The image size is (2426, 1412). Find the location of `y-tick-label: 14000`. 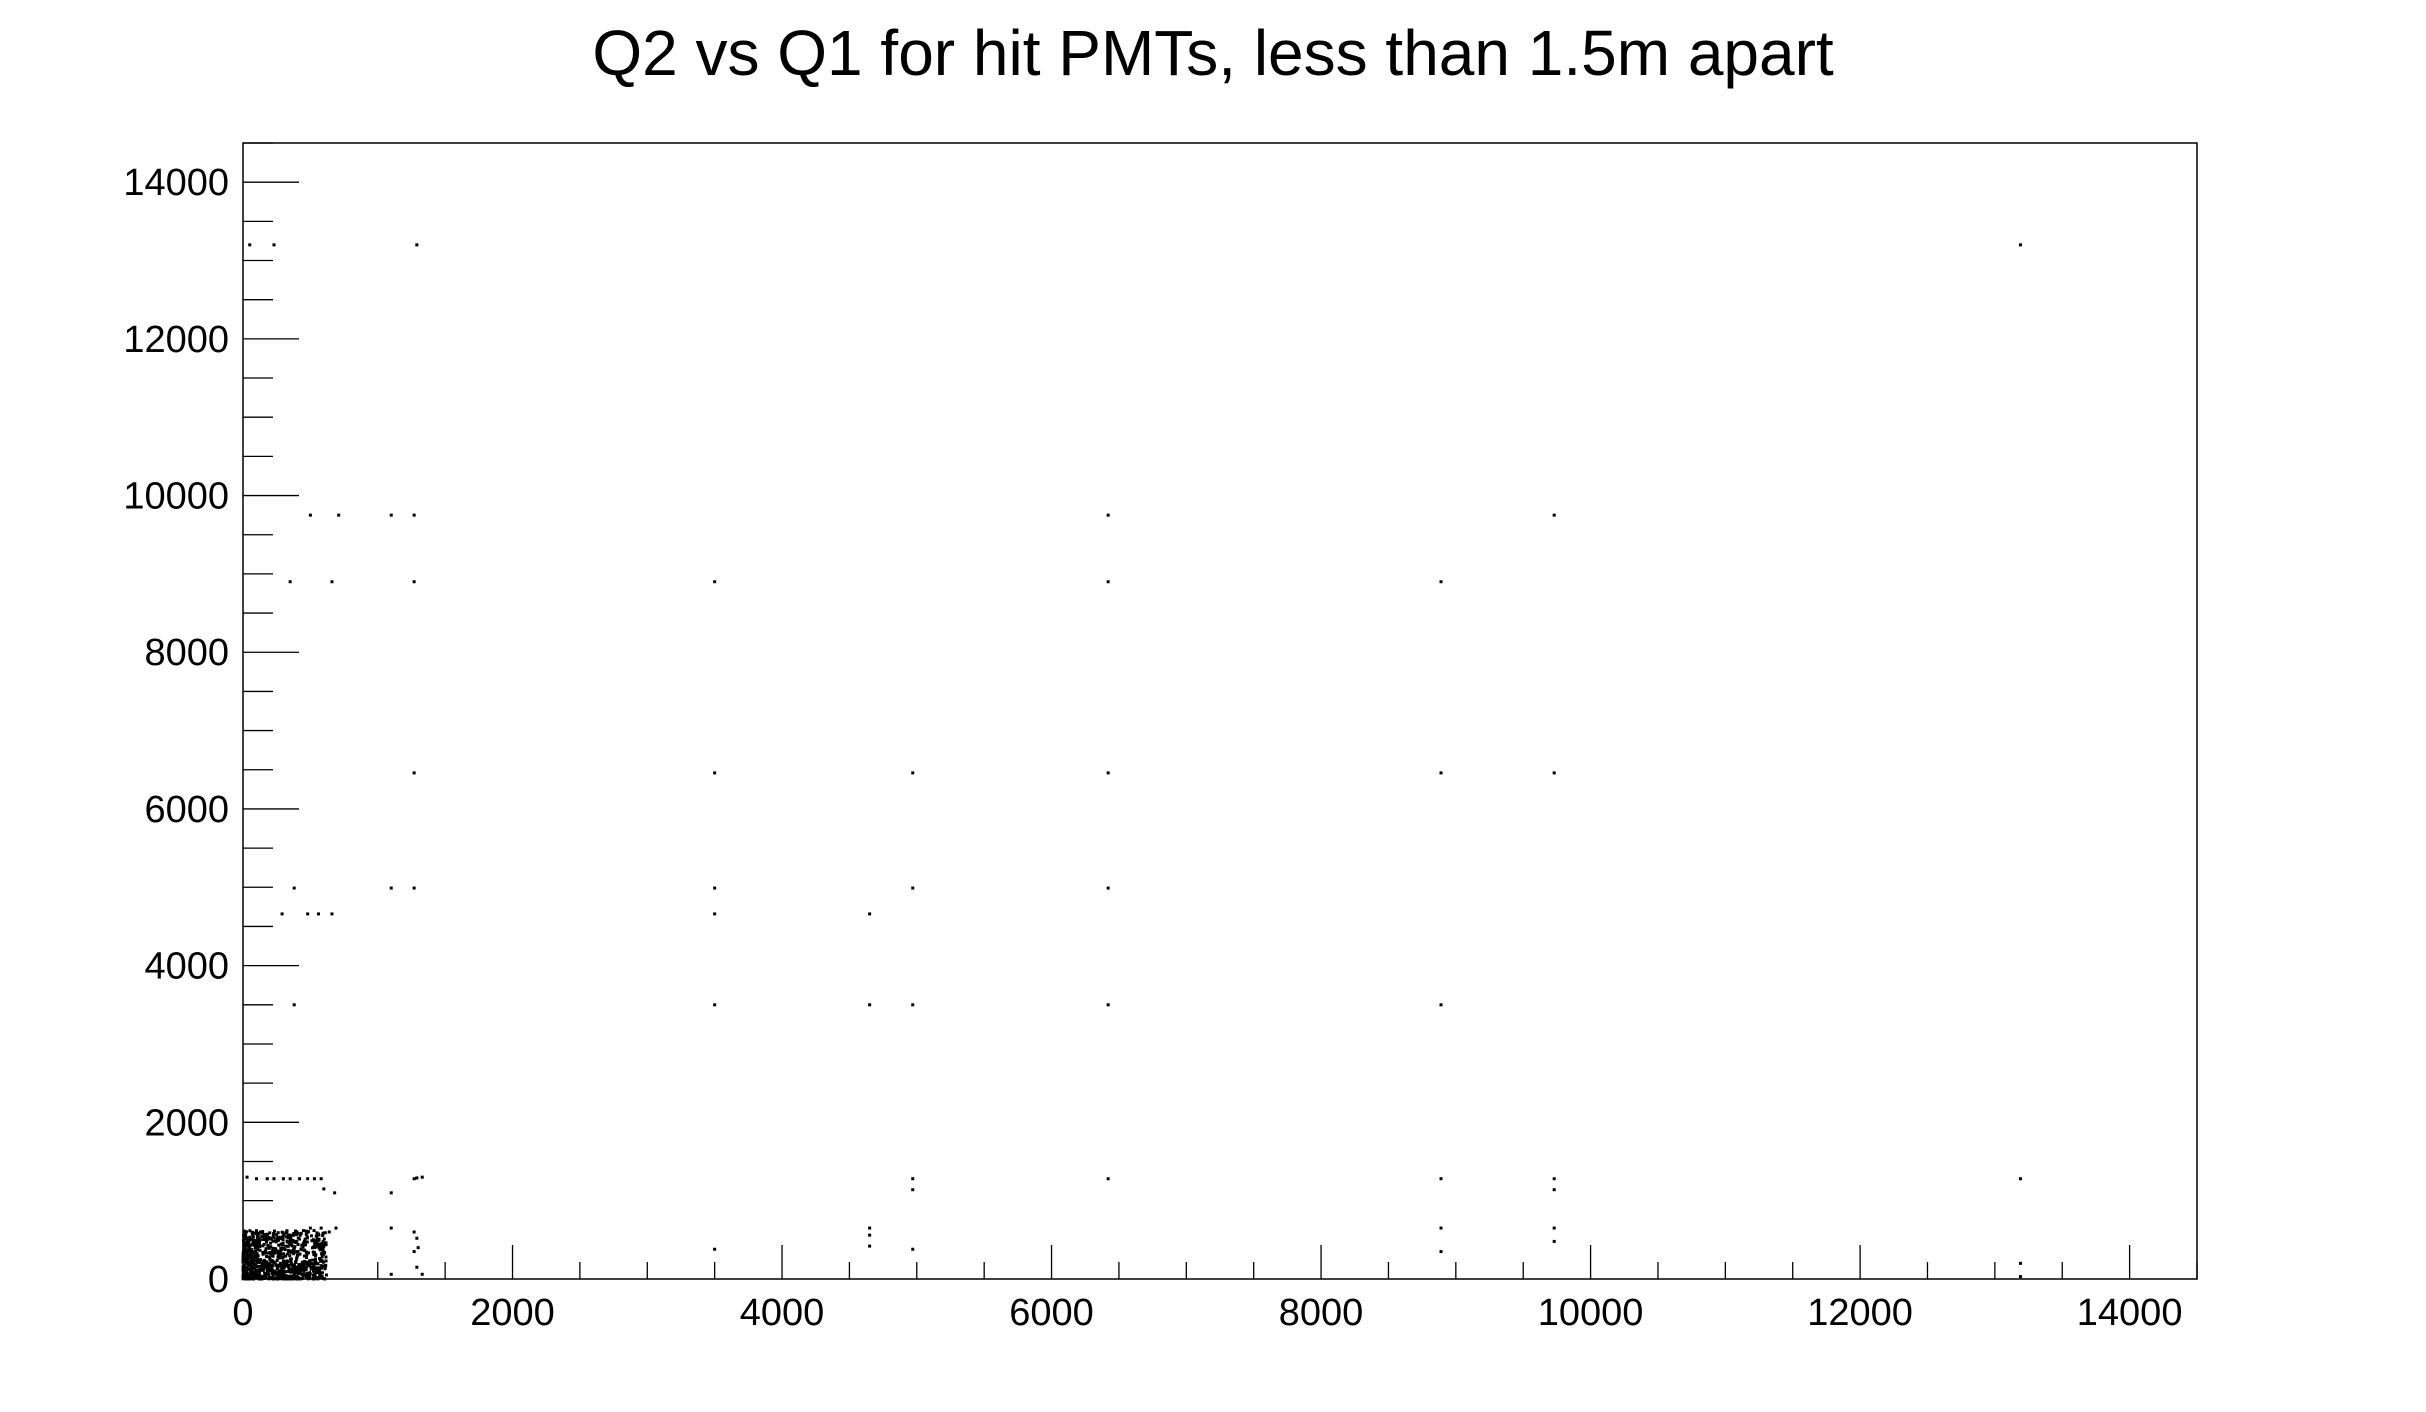

y-tick-label: 14000 is located at coordinates (176, 183).